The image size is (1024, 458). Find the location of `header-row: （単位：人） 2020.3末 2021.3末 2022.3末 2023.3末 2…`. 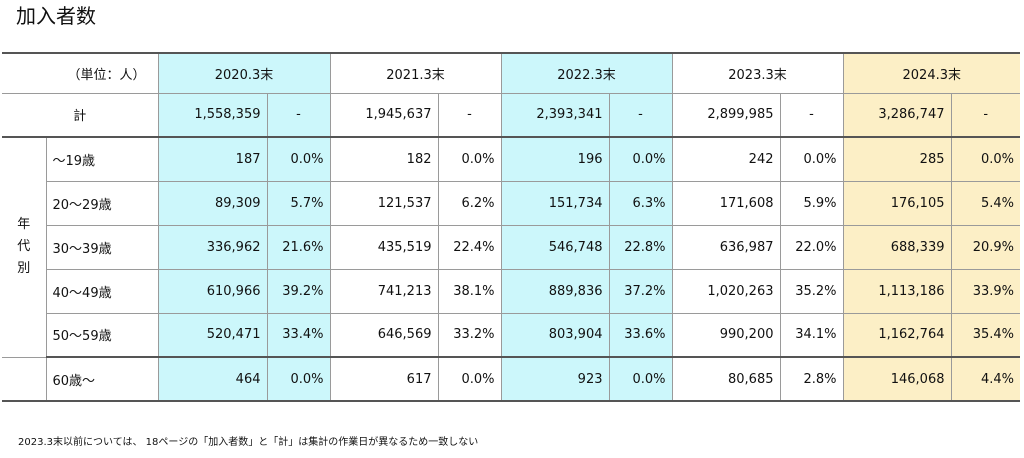

header-row: （単位：人） 2020.3末 2021.3末 2022.3末 2023.3末 2… is located at coordinates (511, 73).